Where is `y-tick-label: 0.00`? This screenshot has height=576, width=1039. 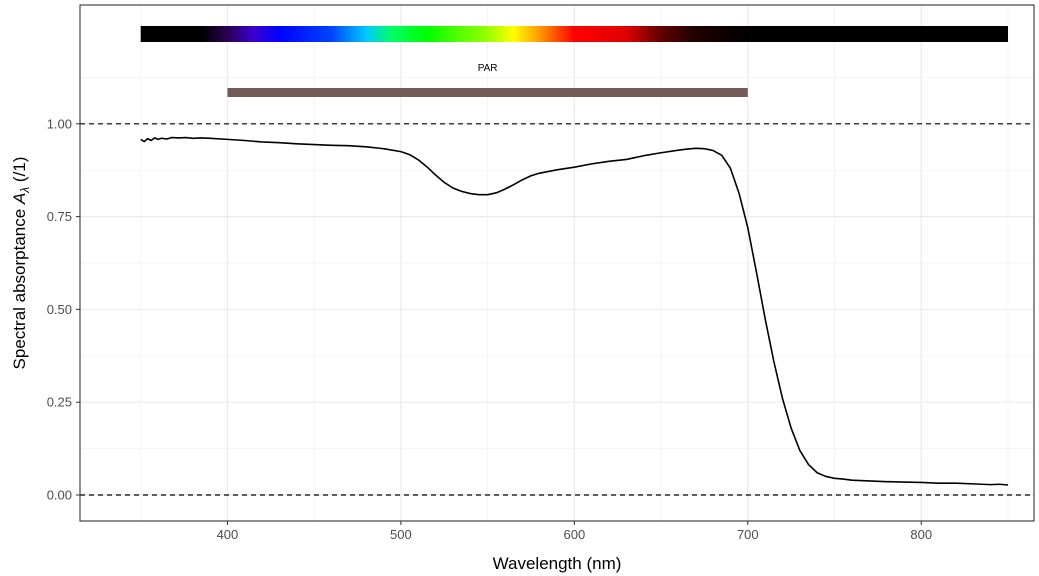
y-tick-label: 0.00 is located at coordinates (59, 495).